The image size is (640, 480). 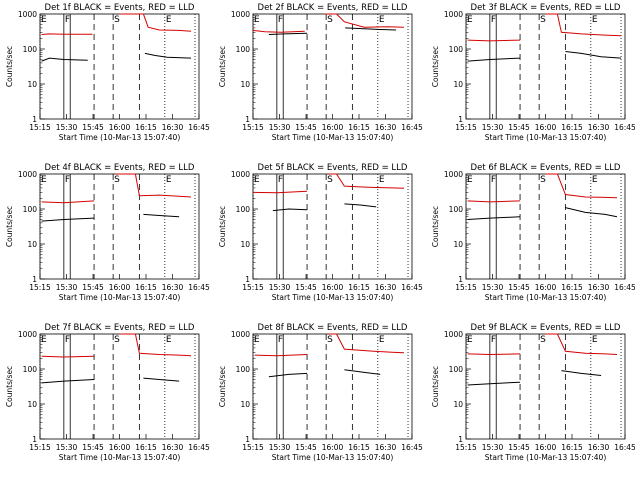 I want to click on chart-title: Det 7f BLACK = Events, RED = LLD, so click(x=120, y=328).